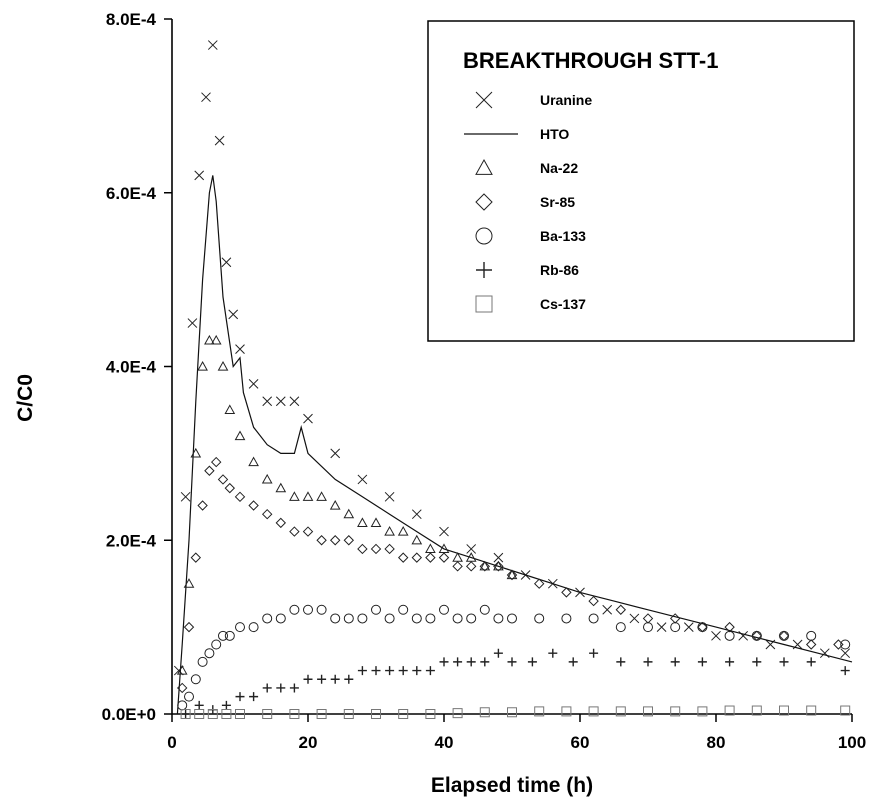 This screenshot has width=882, height=803. I want to click on x-tick-label: 40, so click(444, 742).